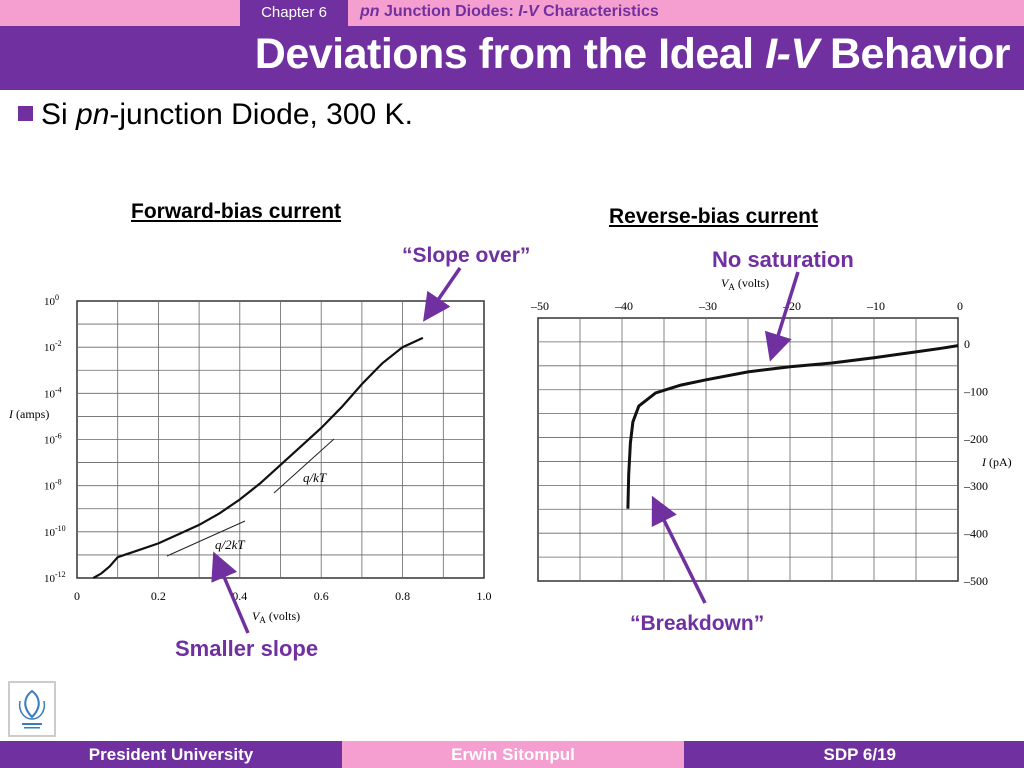 Image resolution: width=1024 pixels, height=768 pixels. What do you see at coordinates (230, 592) in the screenshot?
I see `smaller-slope-arrow` at bounding box center [230, 592].